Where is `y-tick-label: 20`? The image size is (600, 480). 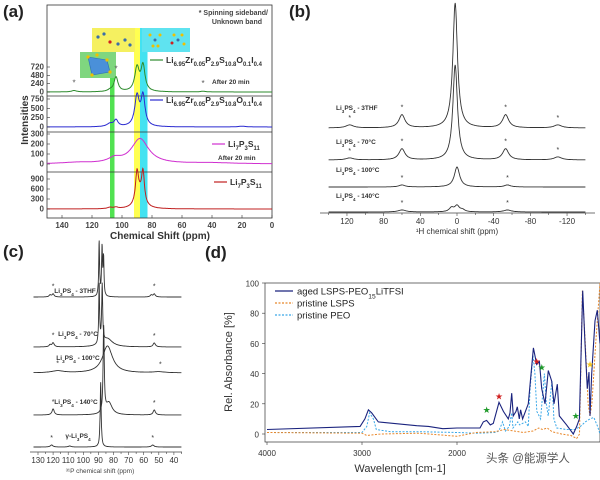
y-tick-label: 20 is located at coordinates (254, 404).